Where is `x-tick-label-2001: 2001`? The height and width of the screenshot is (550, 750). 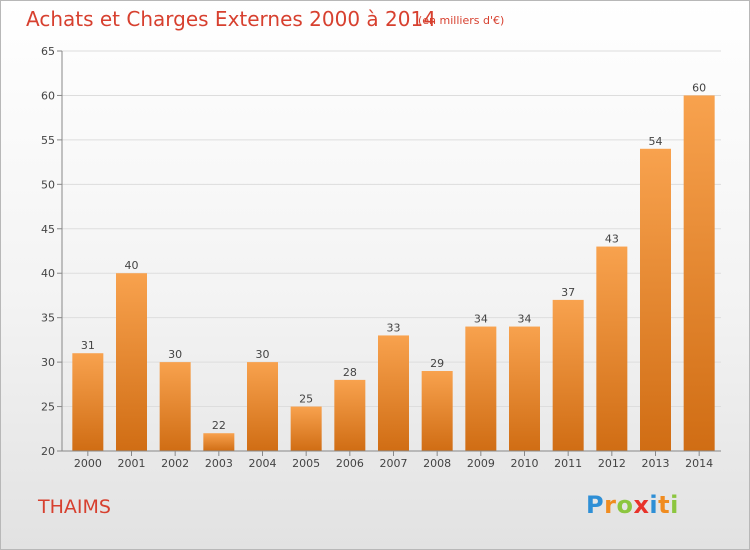 x-tick-label-2001: 2001 is located at coordinates (132, 463).